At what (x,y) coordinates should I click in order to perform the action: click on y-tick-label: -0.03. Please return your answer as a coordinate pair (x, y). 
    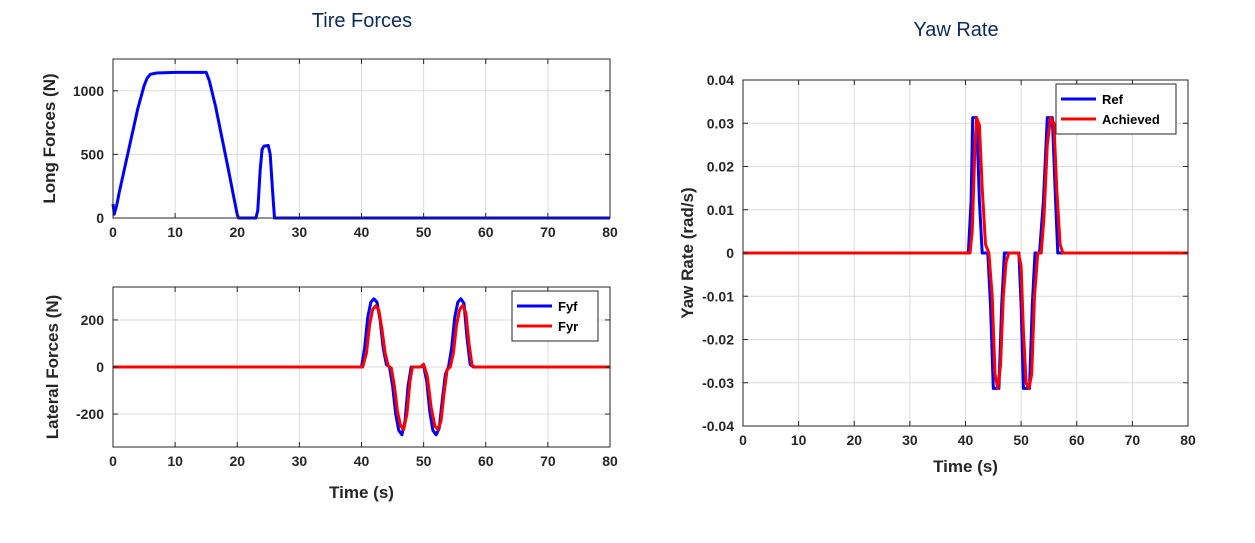
    Looking at the image, I should click on (718, 383).